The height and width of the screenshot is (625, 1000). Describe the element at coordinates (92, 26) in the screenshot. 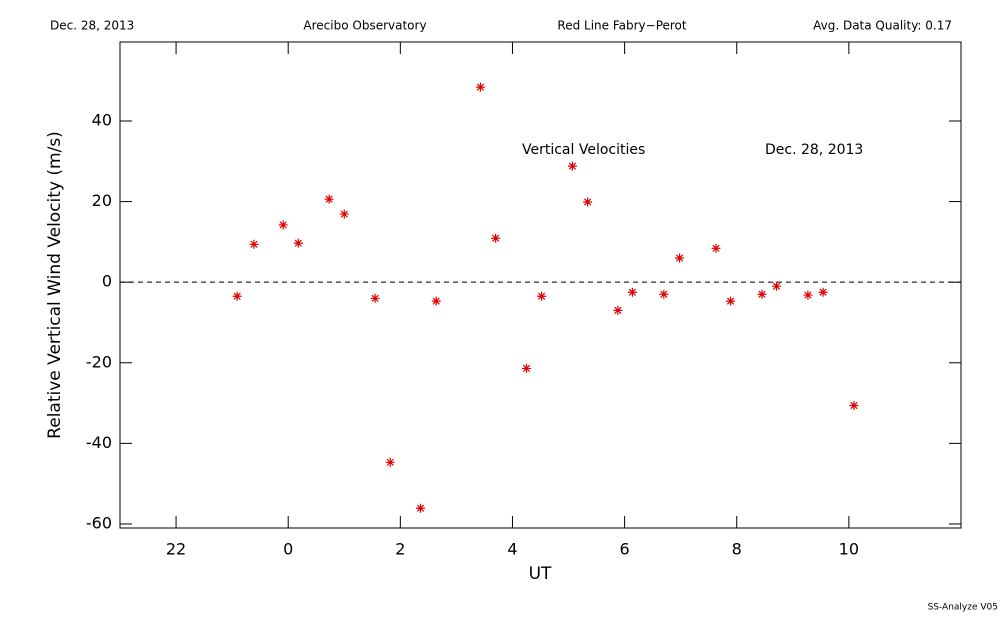

I see `header-date: Dec. 28, 2013` at that location.